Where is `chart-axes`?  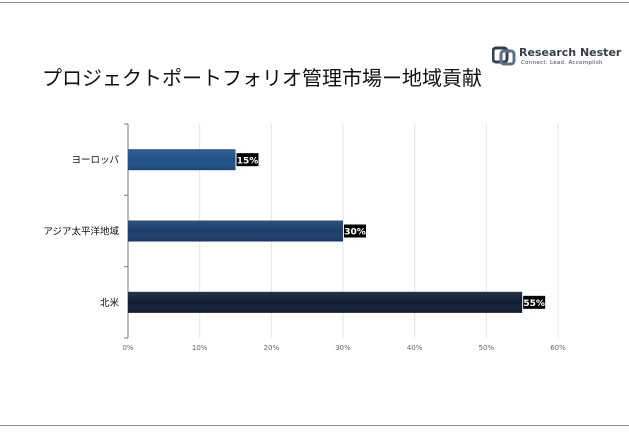
chart-axes is located at coordinates (126, 231).